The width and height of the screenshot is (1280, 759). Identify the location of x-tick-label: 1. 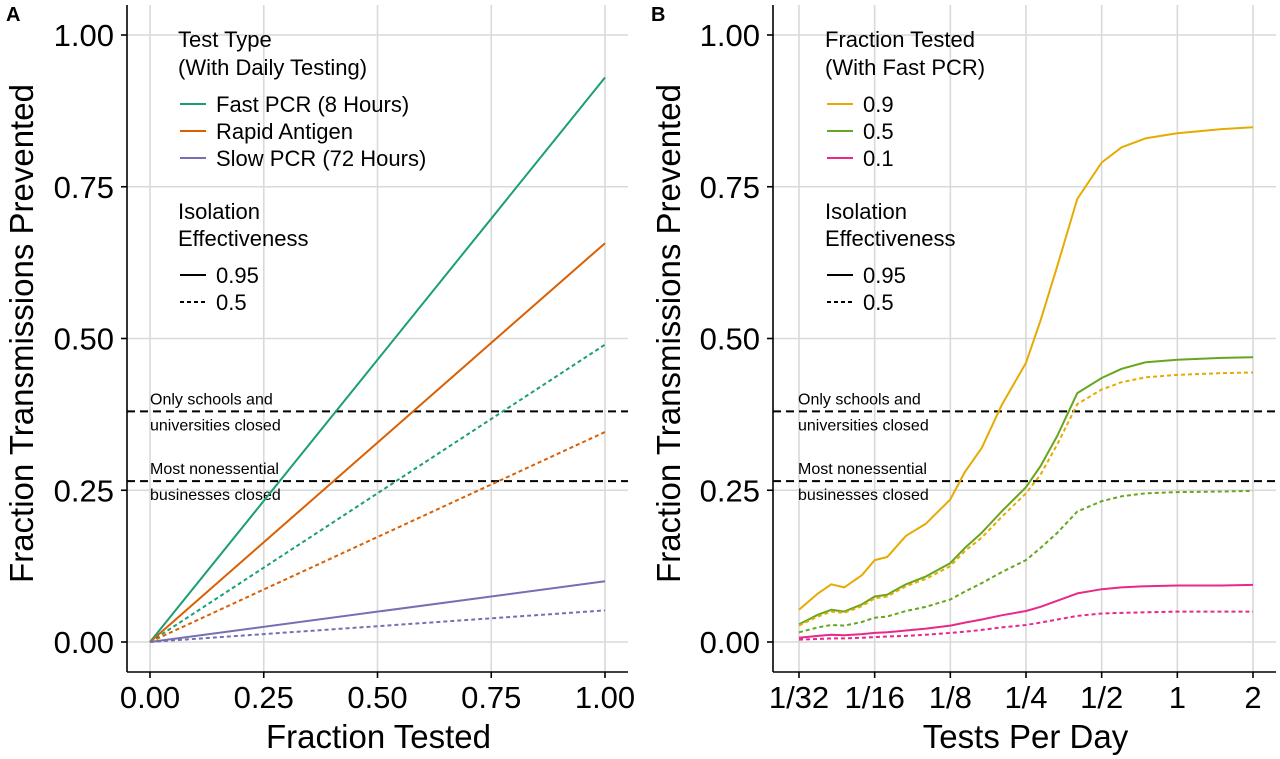
(1177, 697).